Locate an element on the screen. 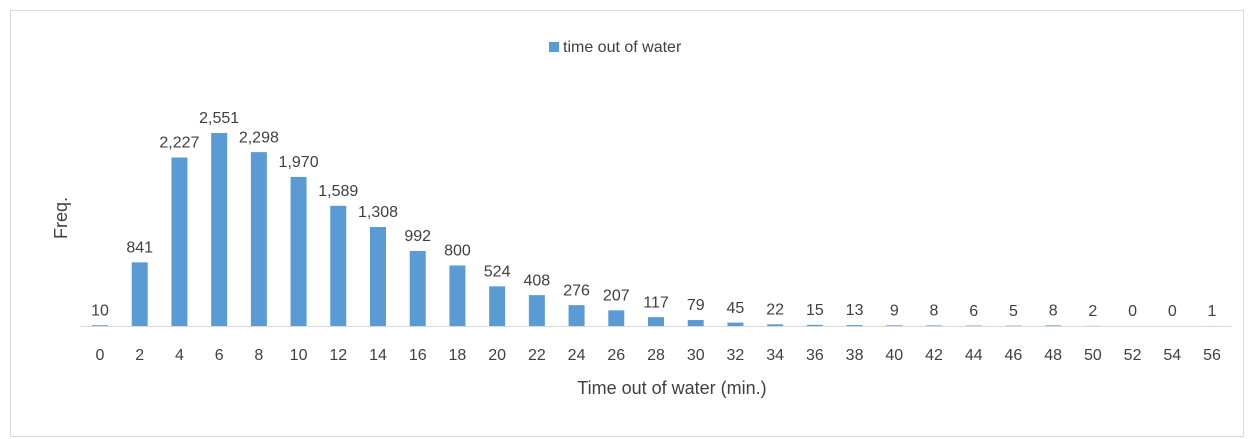 This screenshot has height=439, width=1254. data-label: 841 is located at coordinates (139, 248).